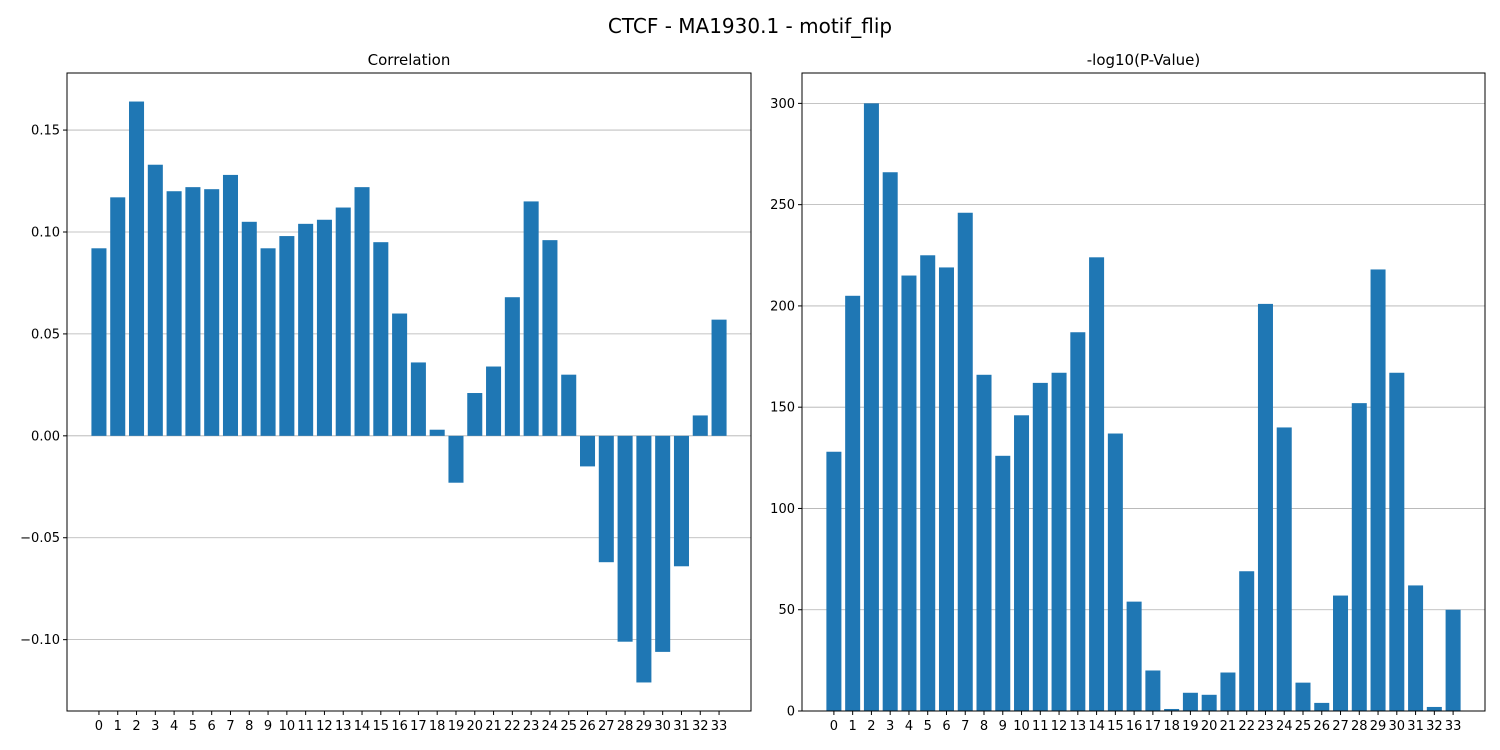 The height and width of the screenshot is (750, 1500). What do you see at coordinates (493, 726) in the screenshot?
I see `correlation-xtick-label: 21` at bounding box center [493, 726].